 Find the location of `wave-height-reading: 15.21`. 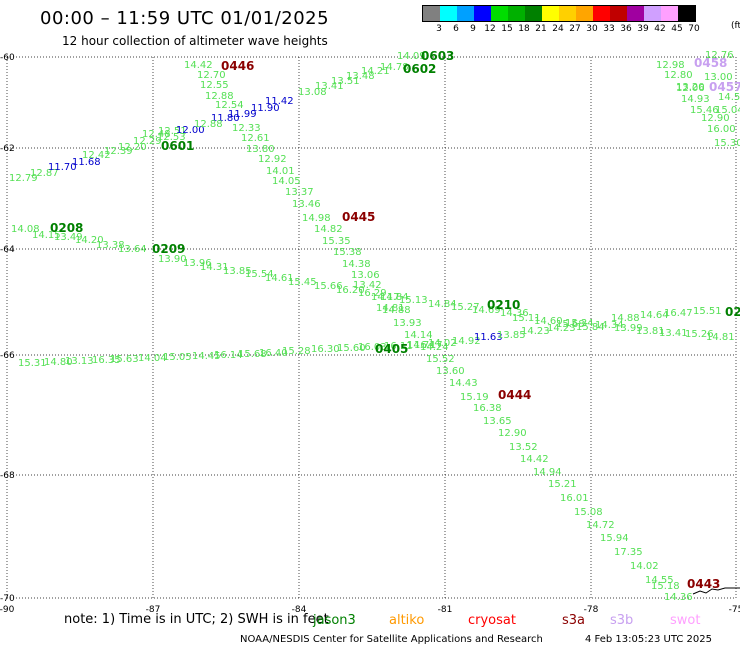

wave-height-reading: 15.21 is located at coordinates (562, 484).